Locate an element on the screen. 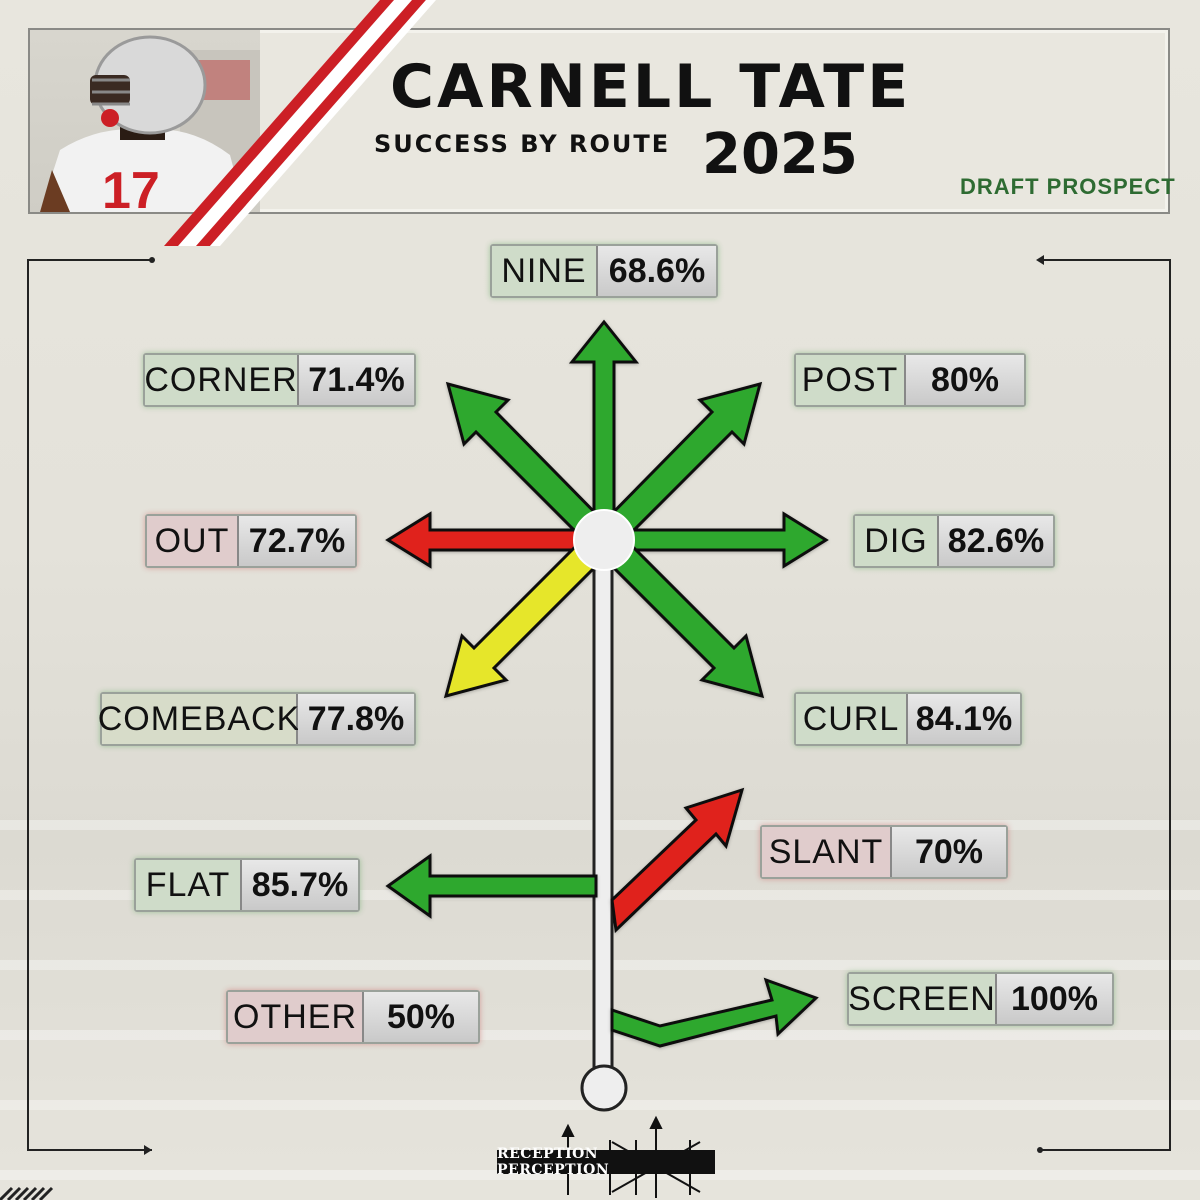 The width and height of the screenshot is (1200, 1200). route-name: COMEBACK is located at coordinates (198, 719).